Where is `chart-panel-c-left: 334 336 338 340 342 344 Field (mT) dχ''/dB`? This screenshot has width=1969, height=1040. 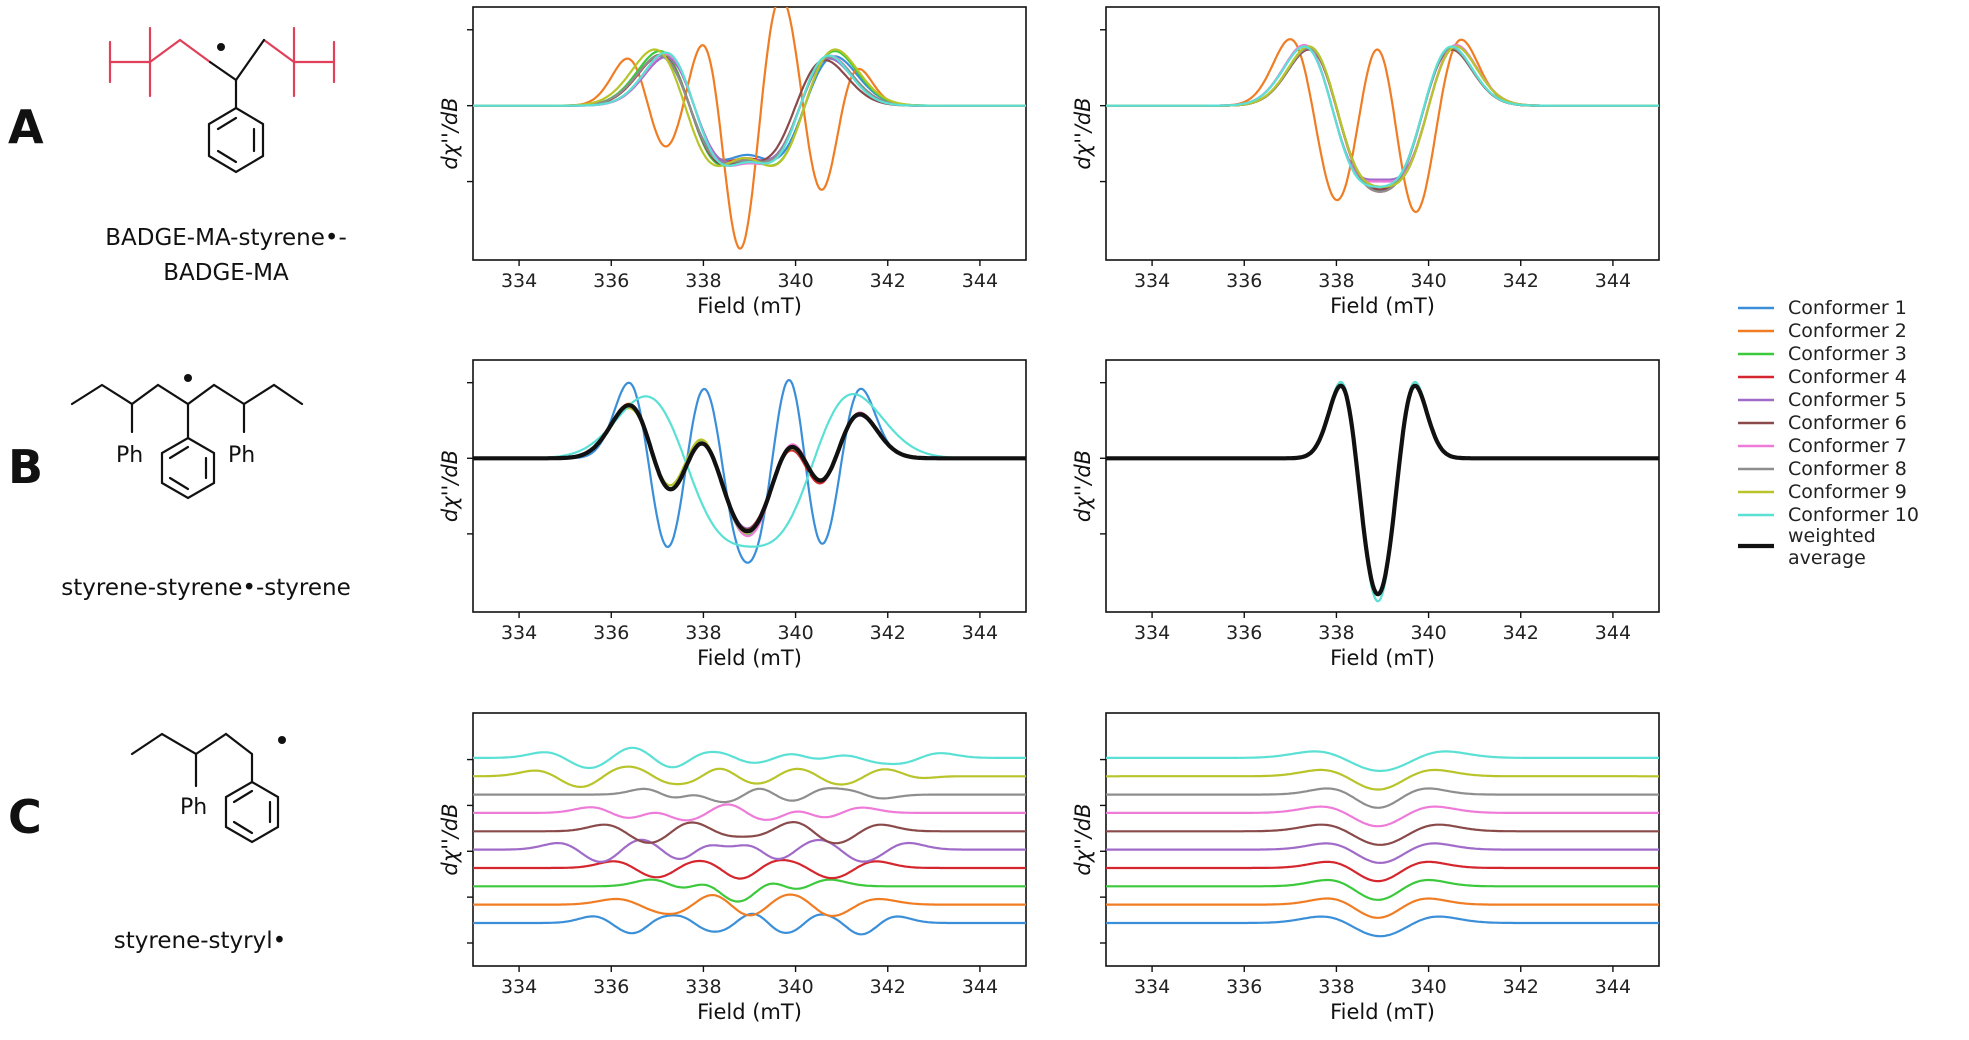
chart-panel-c-left: 334 336 338 340 342 344 Field (mT) dχ''/dB is located at coordinates (732, 868).